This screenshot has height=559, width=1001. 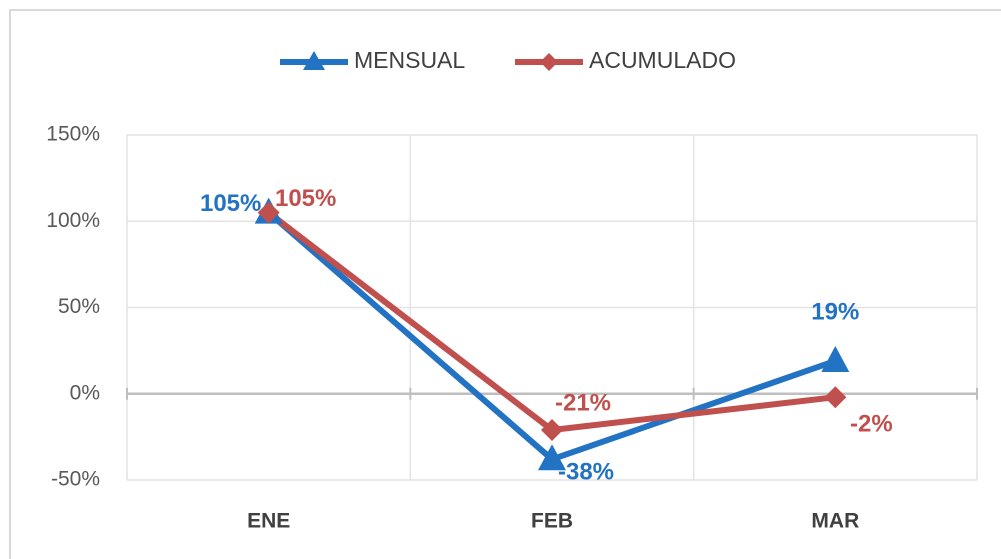 What do you see at coordinates (409, 60) in the screenshot?
I see `legend-label: MENSUAL` at bounding box center [409, 60].